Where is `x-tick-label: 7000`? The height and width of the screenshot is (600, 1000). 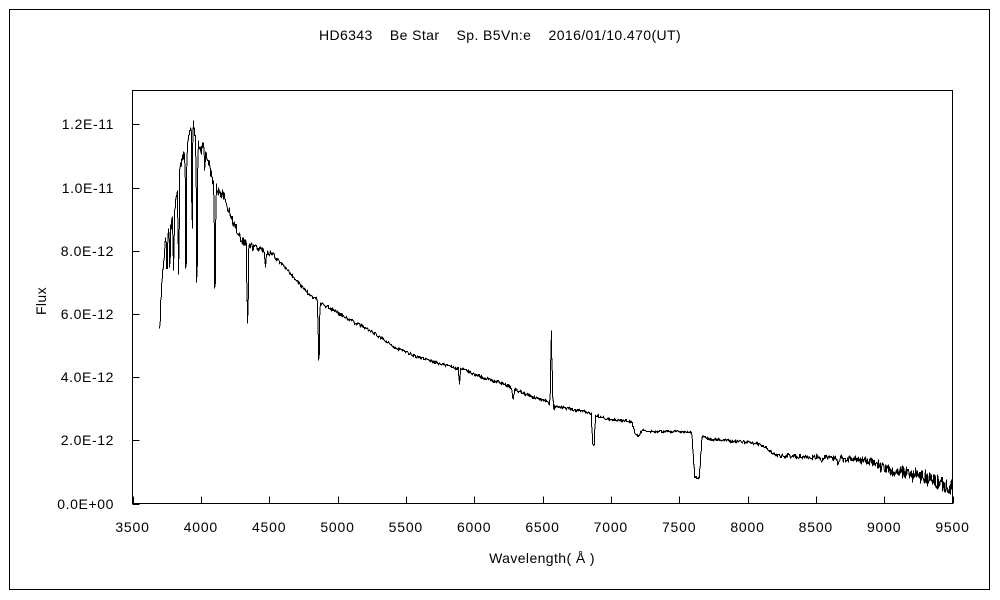 x-tick-label: 7000 is located at coordinates (610, 527).